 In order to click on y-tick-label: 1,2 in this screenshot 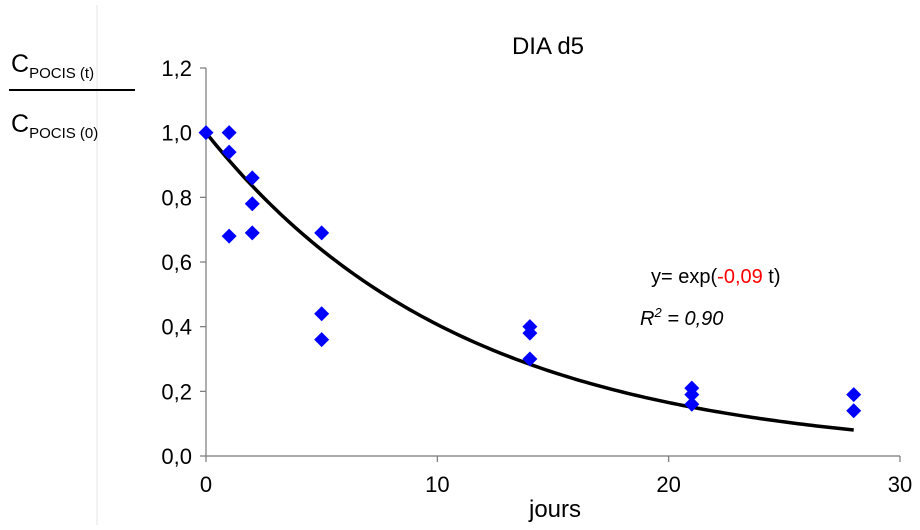, I will do `click(176, 68)`.